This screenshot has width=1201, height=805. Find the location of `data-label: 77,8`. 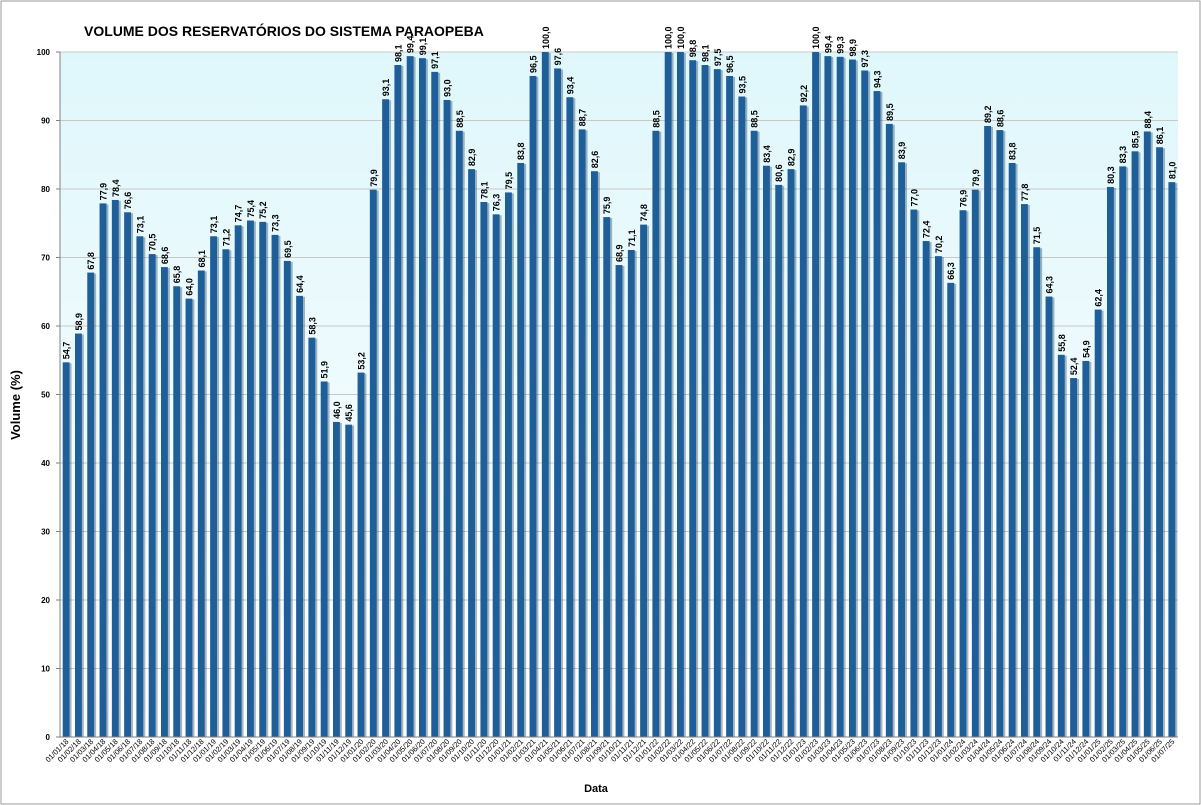

data-label: 77,8 is located at coordinates (1025, 193).